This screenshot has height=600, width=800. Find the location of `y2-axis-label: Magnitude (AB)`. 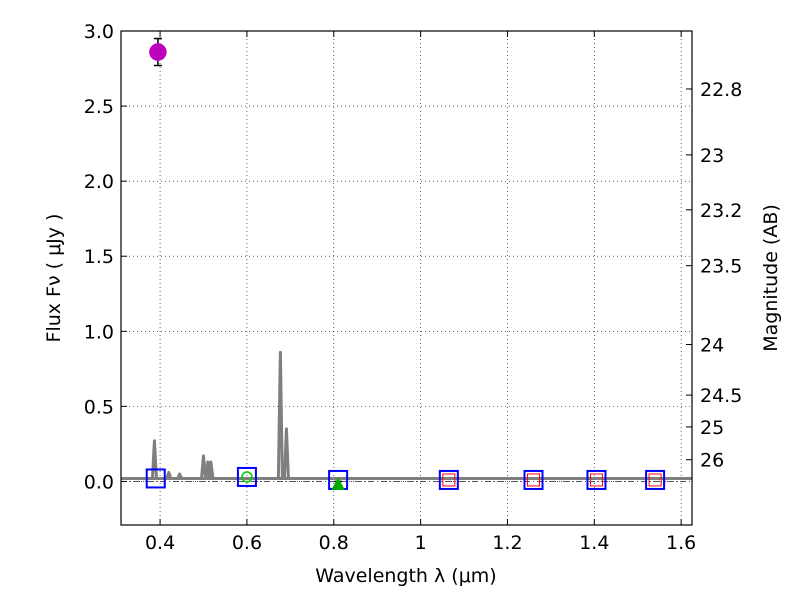

y2-axis-label: Magnitude (AB) is located at coordinates (771, 278).